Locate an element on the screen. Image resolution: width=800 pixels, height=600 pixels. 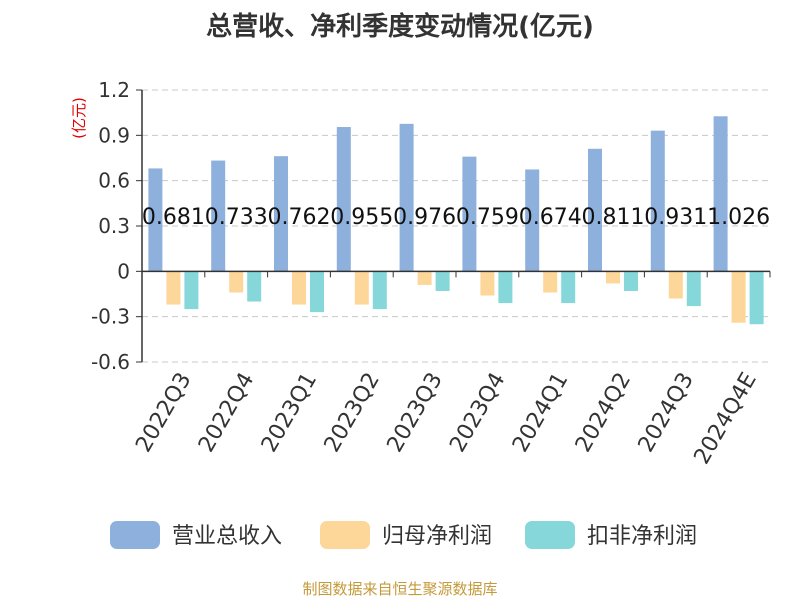
data-label: 0.733 is located at coordinates (236, 217).